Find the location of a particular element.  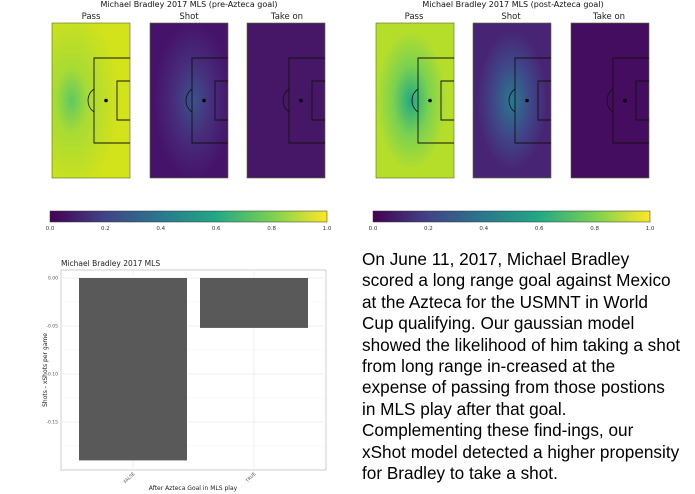

y-tick-label: -0.05 is located at coordinates (52, 327).